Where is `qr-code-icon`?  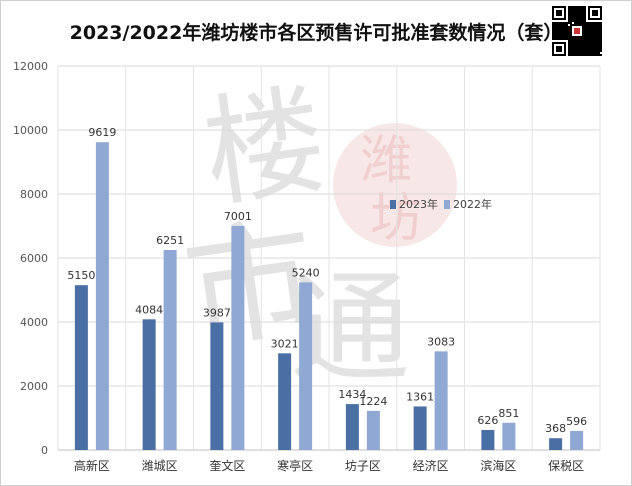 qr-code-icon is located at coordinates (577, 31).